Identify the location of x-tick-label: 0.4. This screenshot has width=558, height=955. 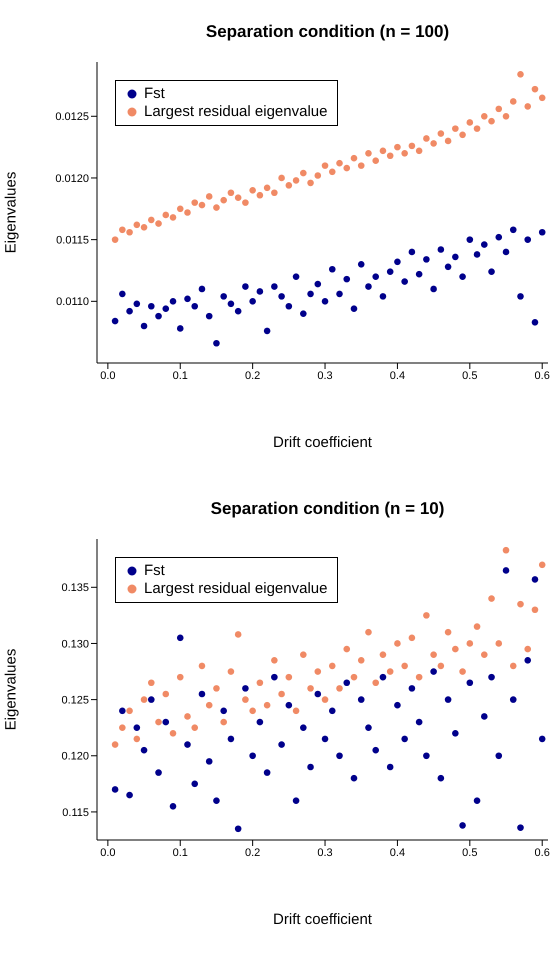
(398, 852).